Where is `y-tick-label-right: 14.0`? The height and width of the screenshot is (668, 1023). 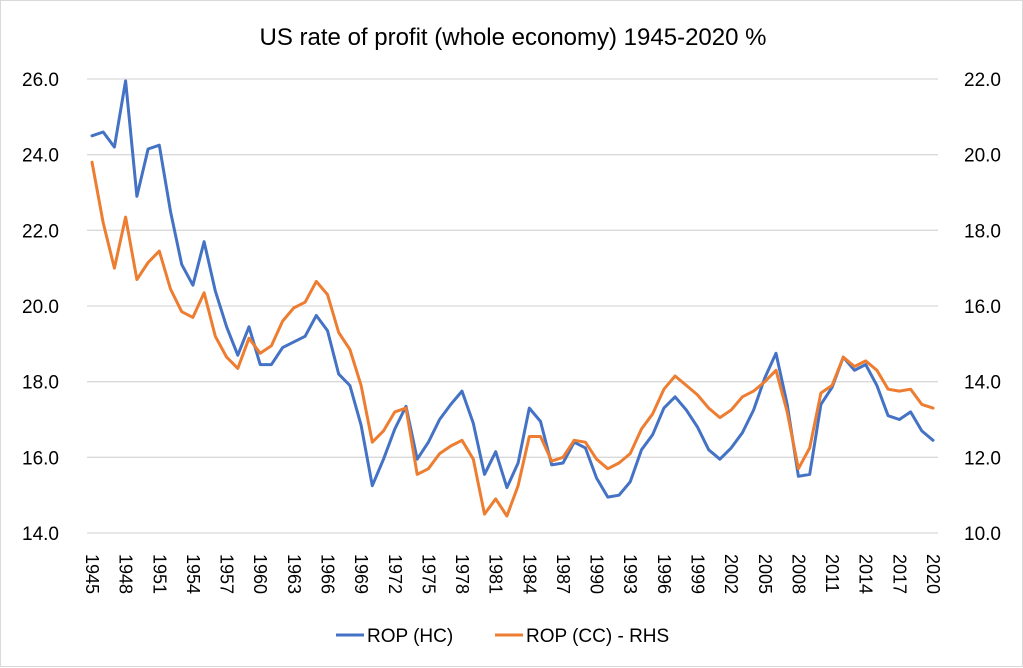
y-tick-label-right: 14.0 is located at coordinates (982, 383).